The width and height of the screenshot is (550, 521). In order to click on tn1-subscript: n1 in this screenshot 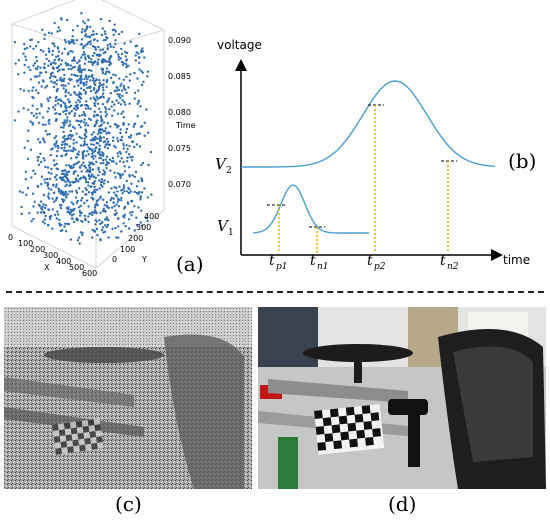, I will do `click(323, 267)`.